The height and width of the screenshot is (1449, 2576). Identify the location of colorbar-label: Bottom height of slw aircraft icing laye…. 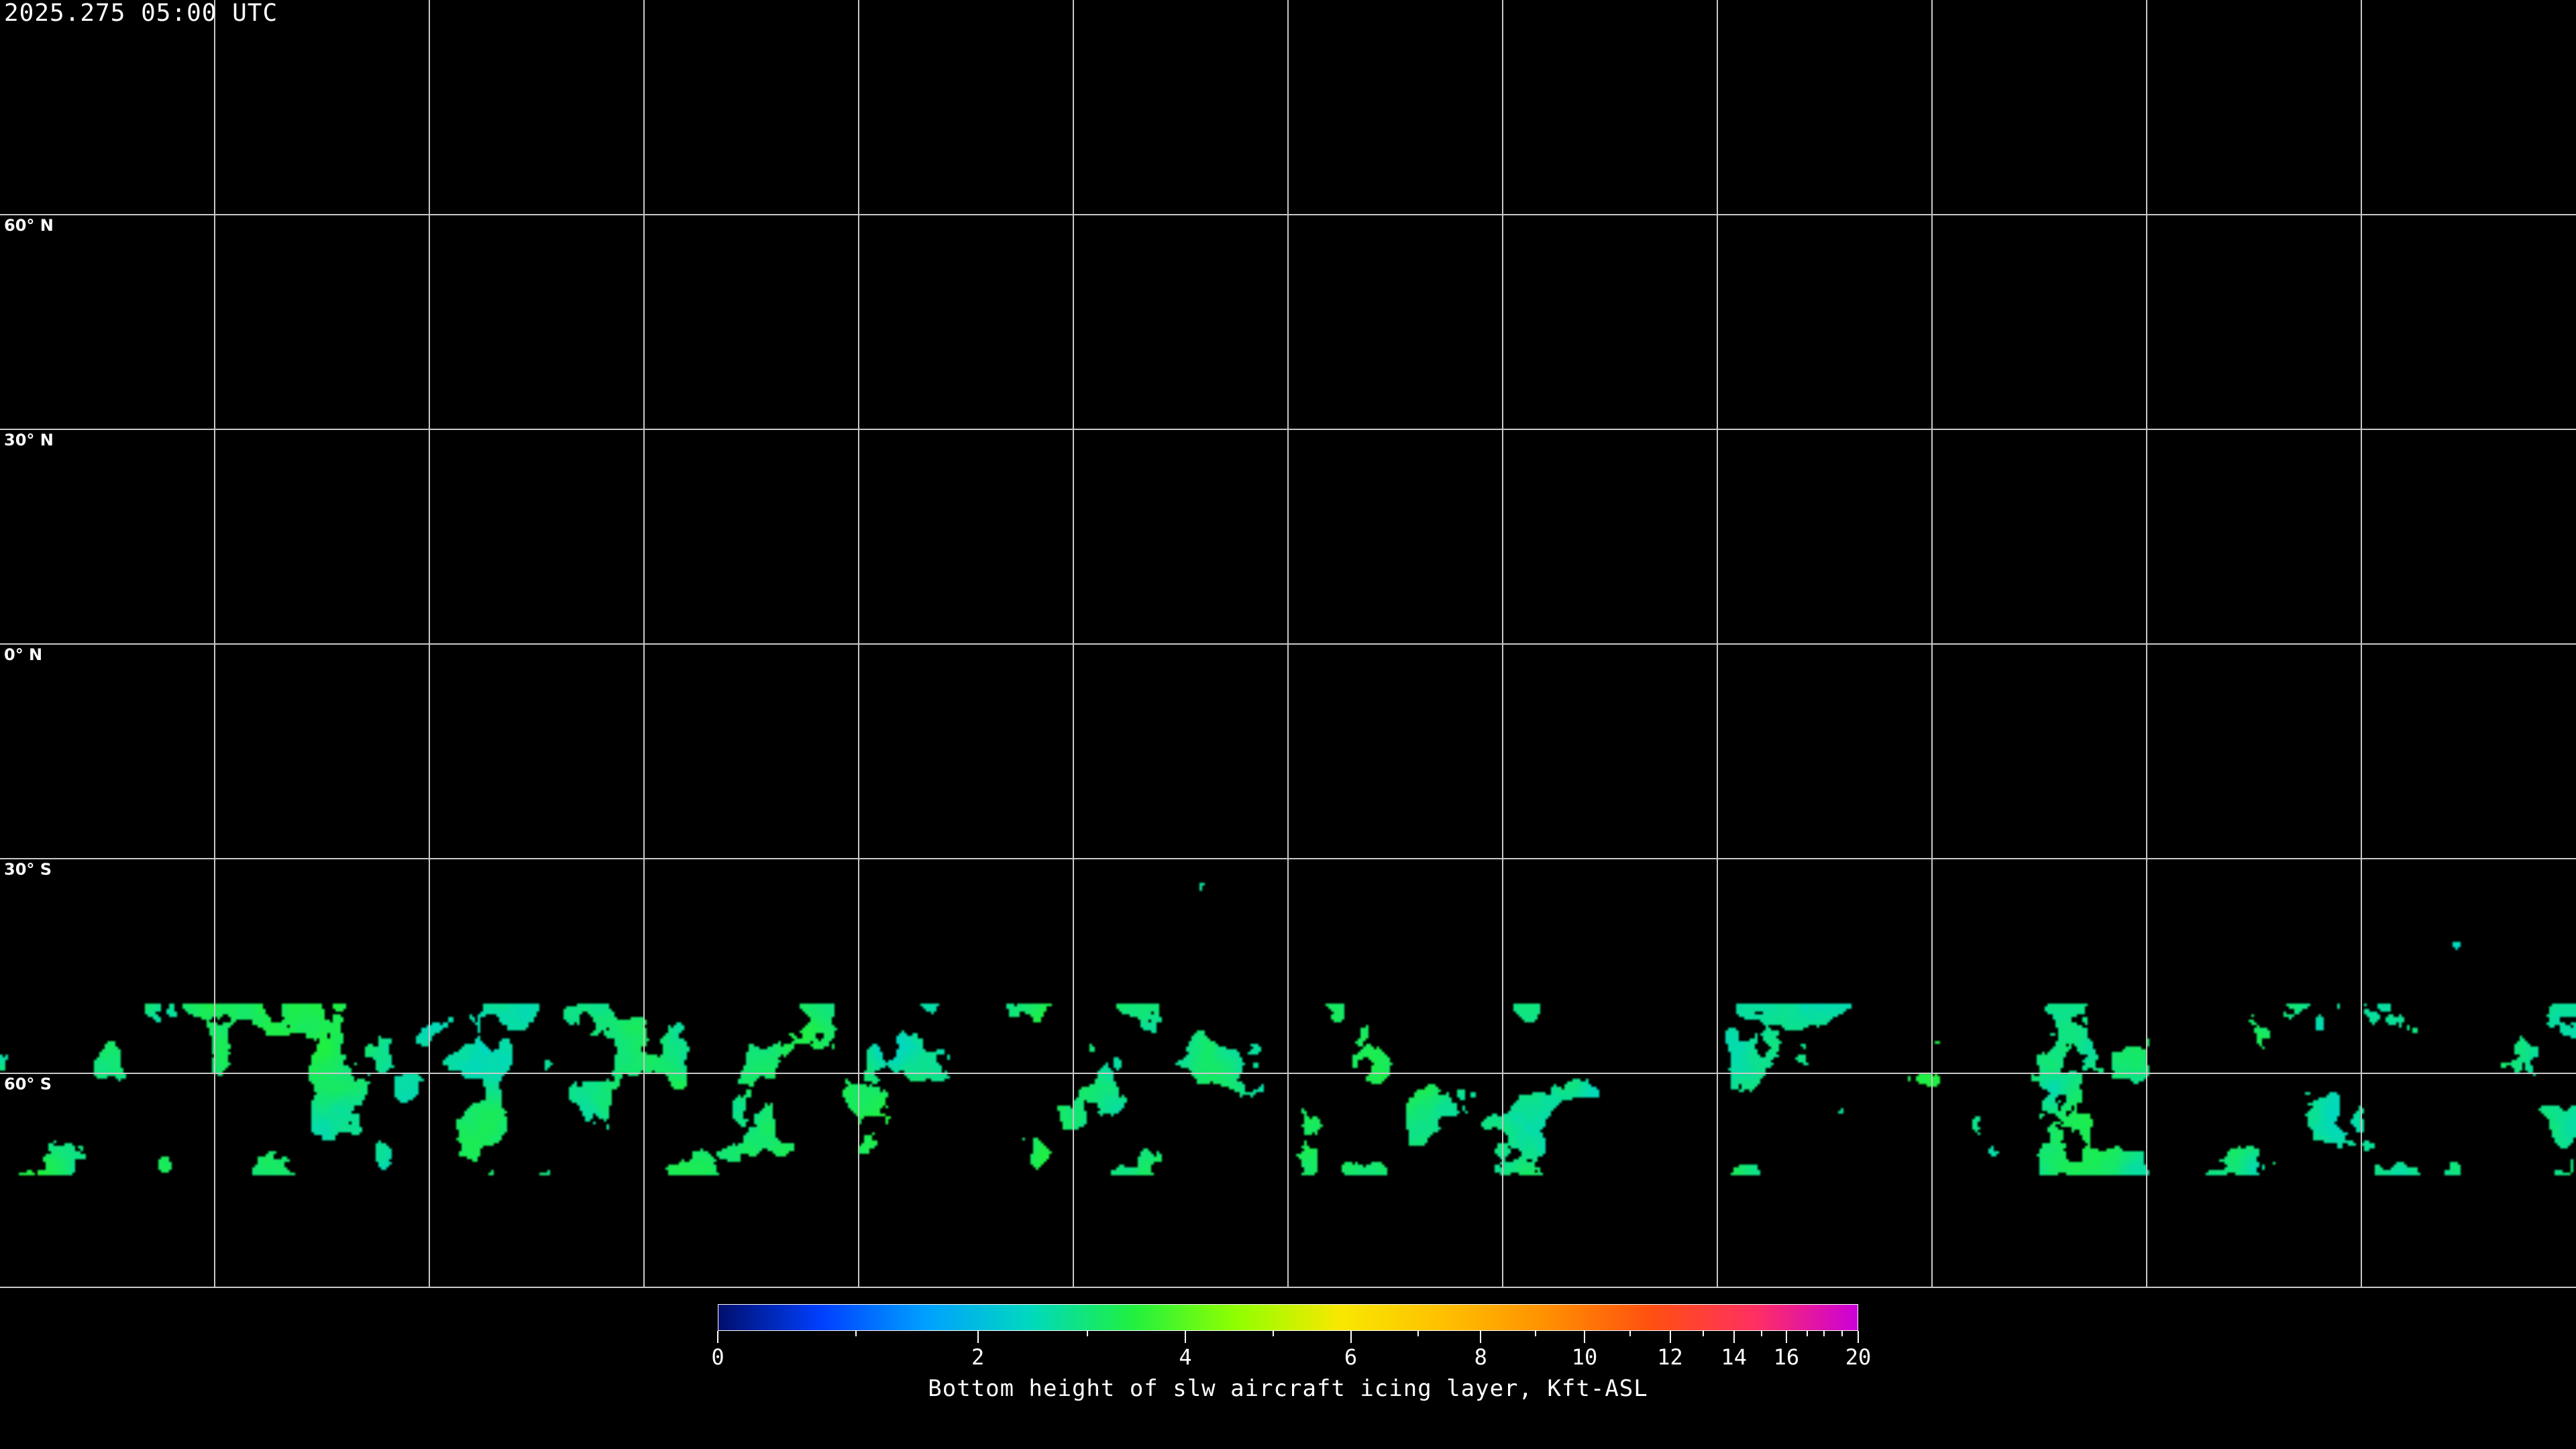
(1288, 1388).